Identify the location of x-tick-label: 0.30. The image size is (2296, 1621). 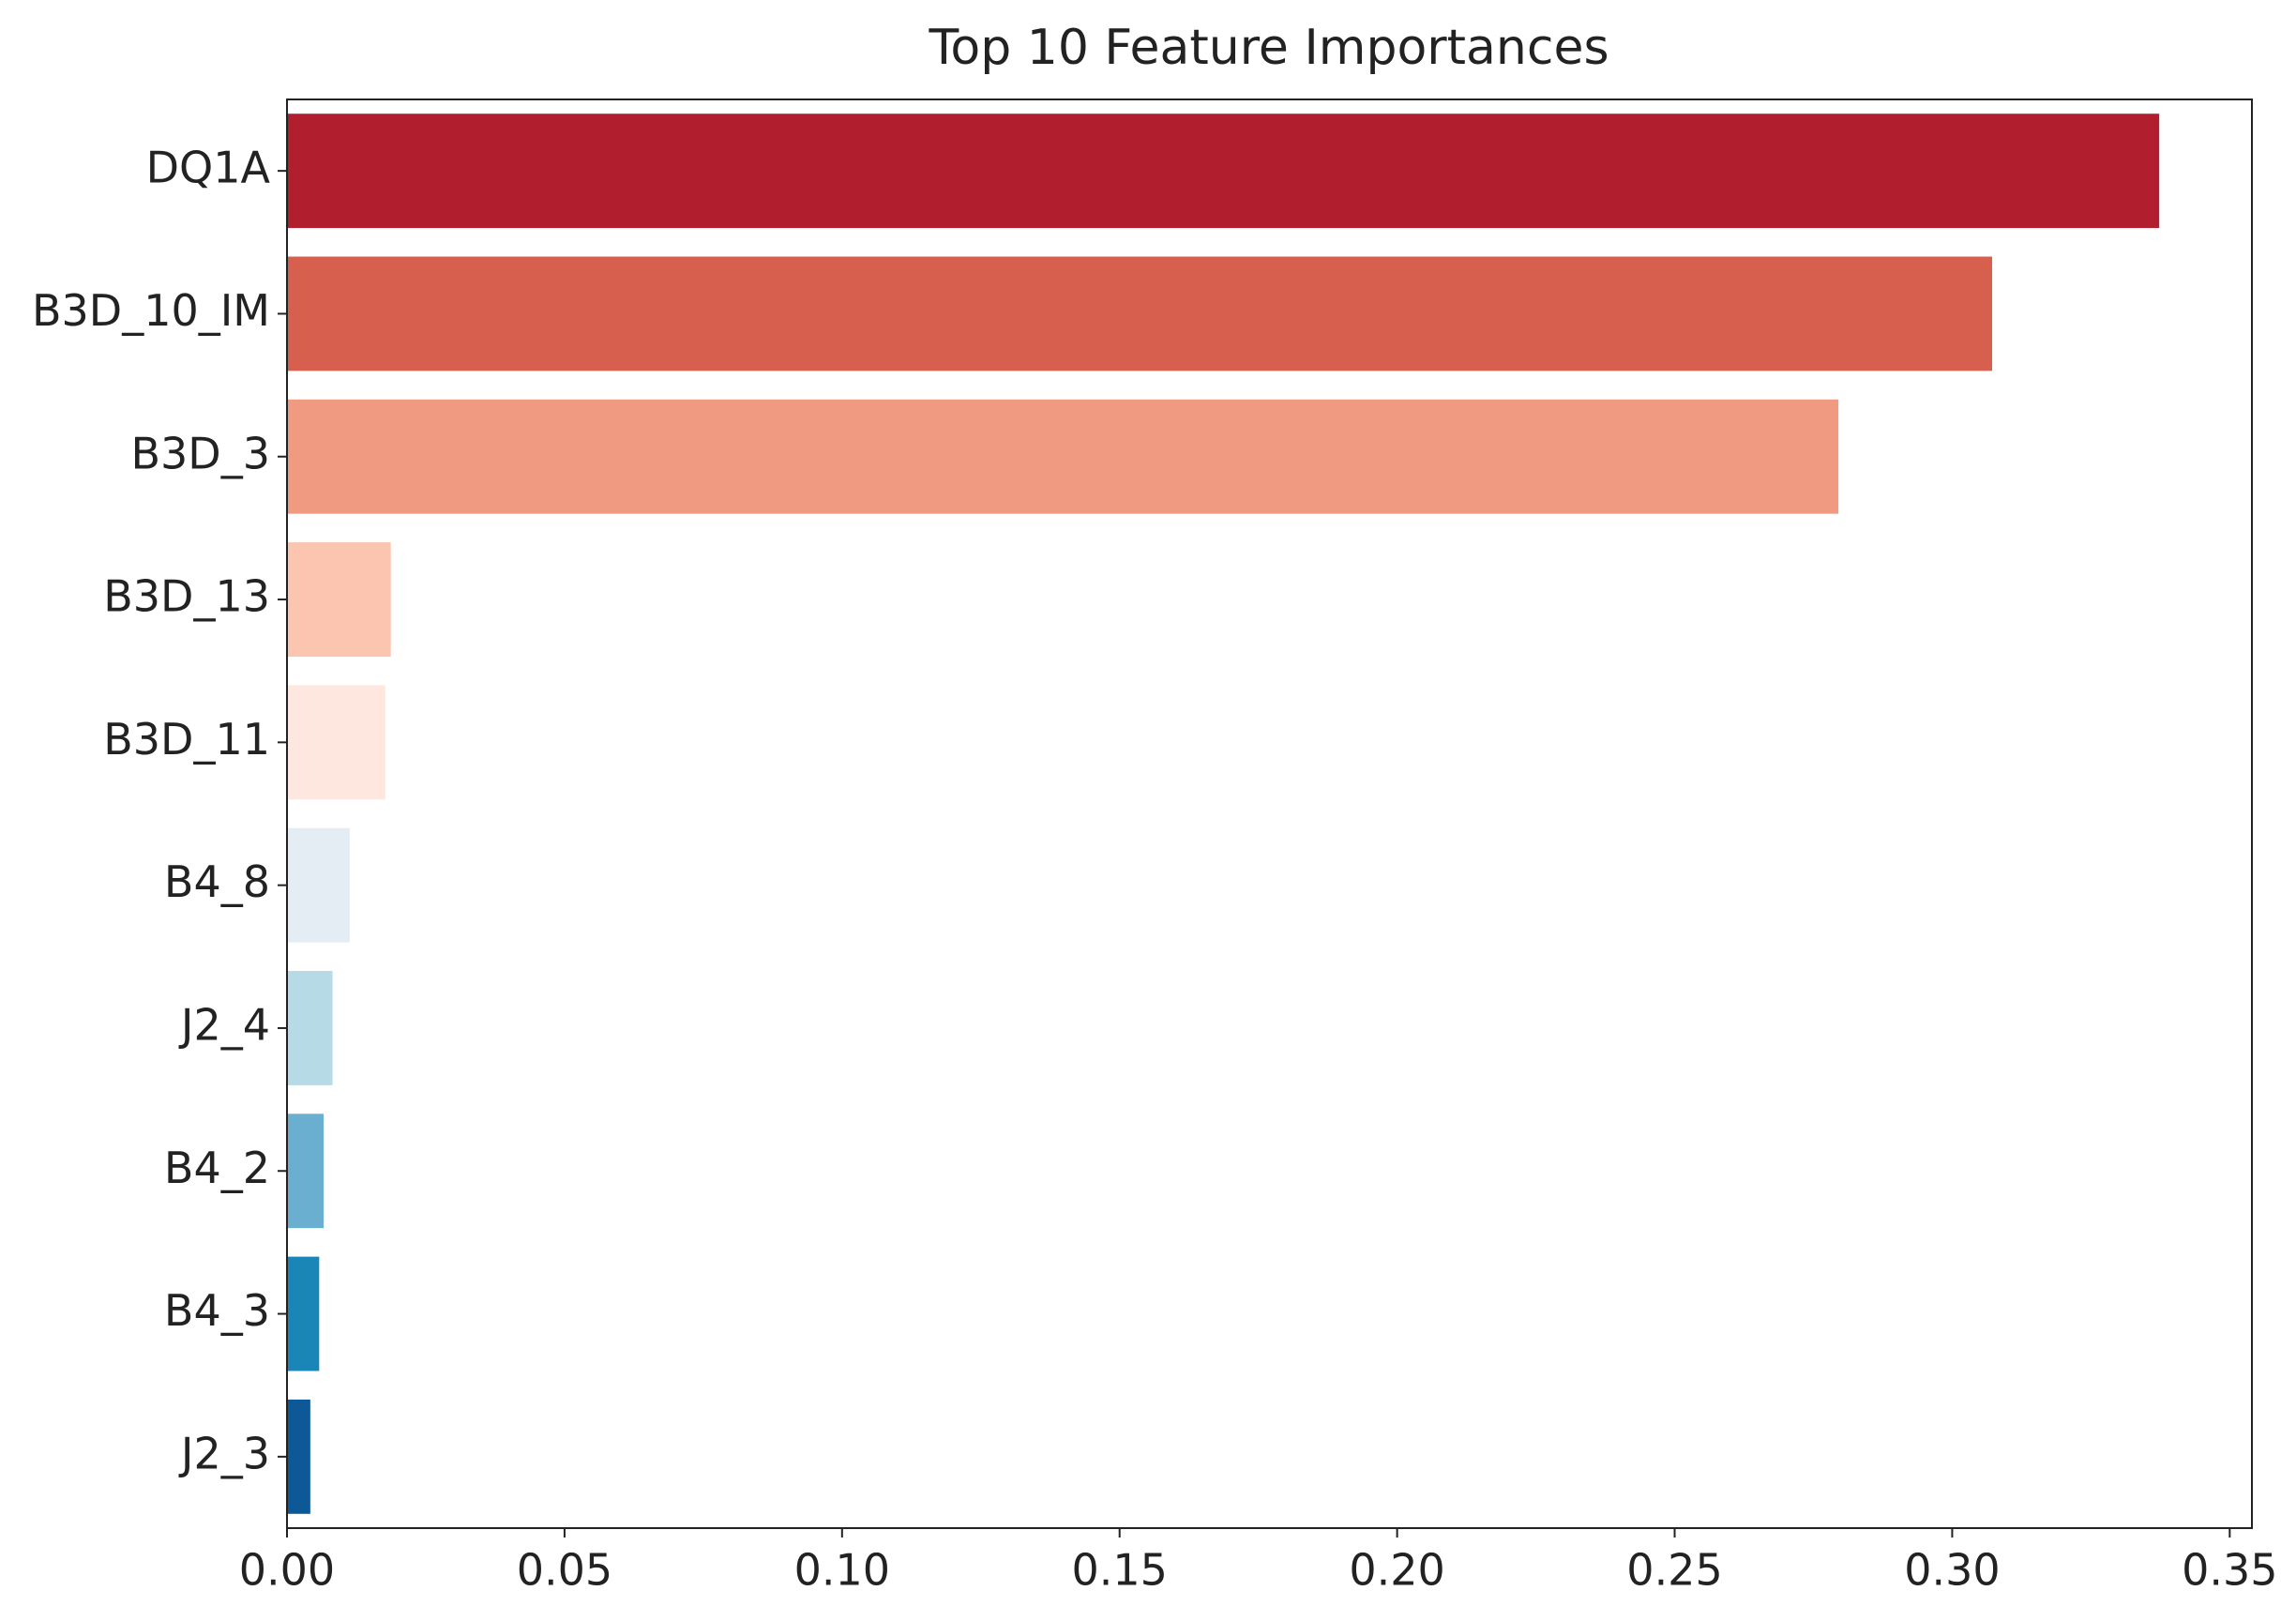
(1952, 1570).